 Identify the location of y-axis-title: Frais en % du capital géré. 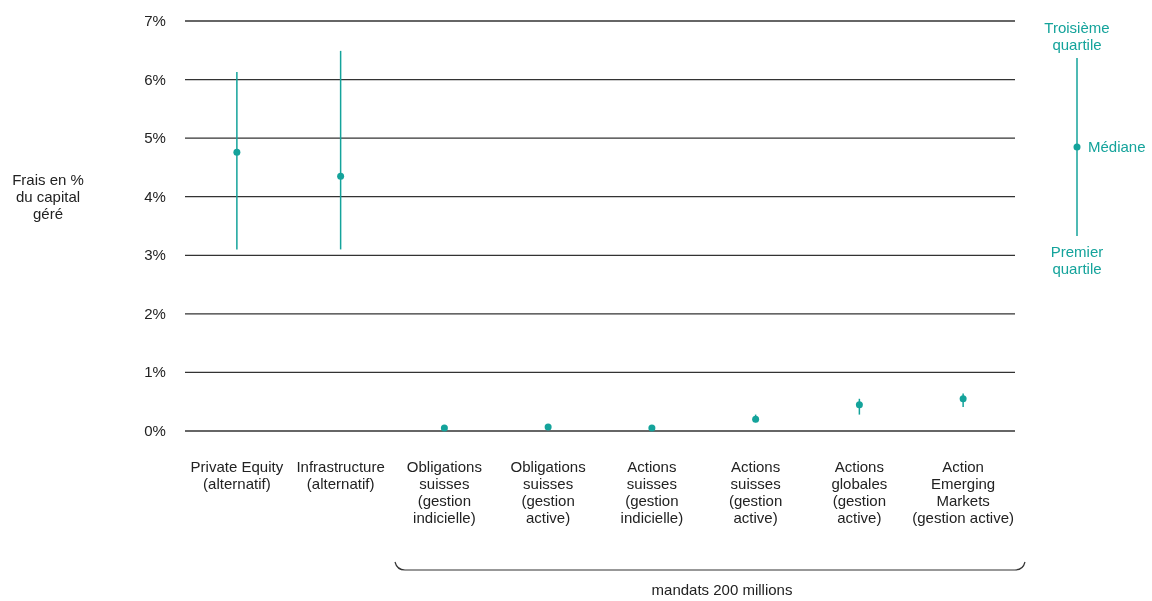
(48, 196).